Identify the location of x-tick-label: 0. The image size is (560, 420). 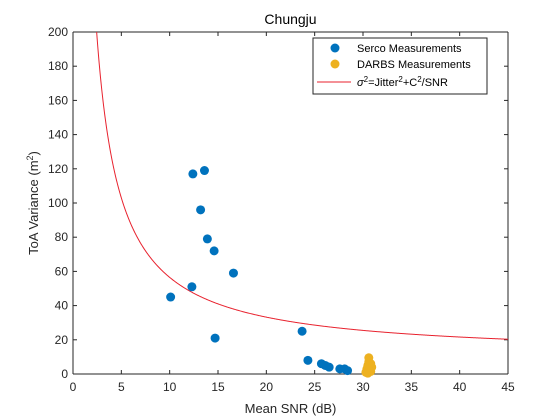
(73, 387).